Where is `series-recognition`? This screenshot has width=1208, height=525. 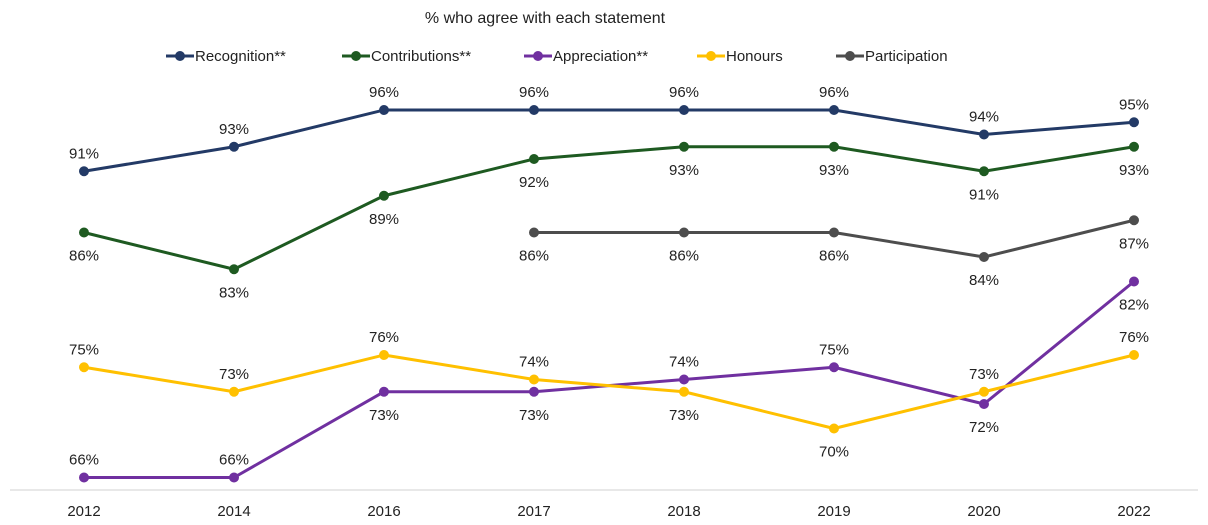 series-recognition is located at coordinates (609, 141).